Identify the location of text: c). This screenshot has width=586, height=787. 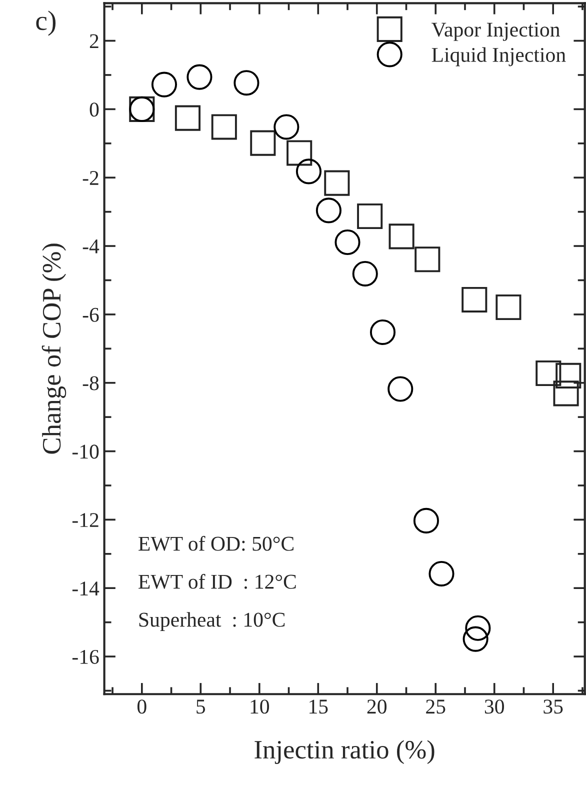
(46, 23).